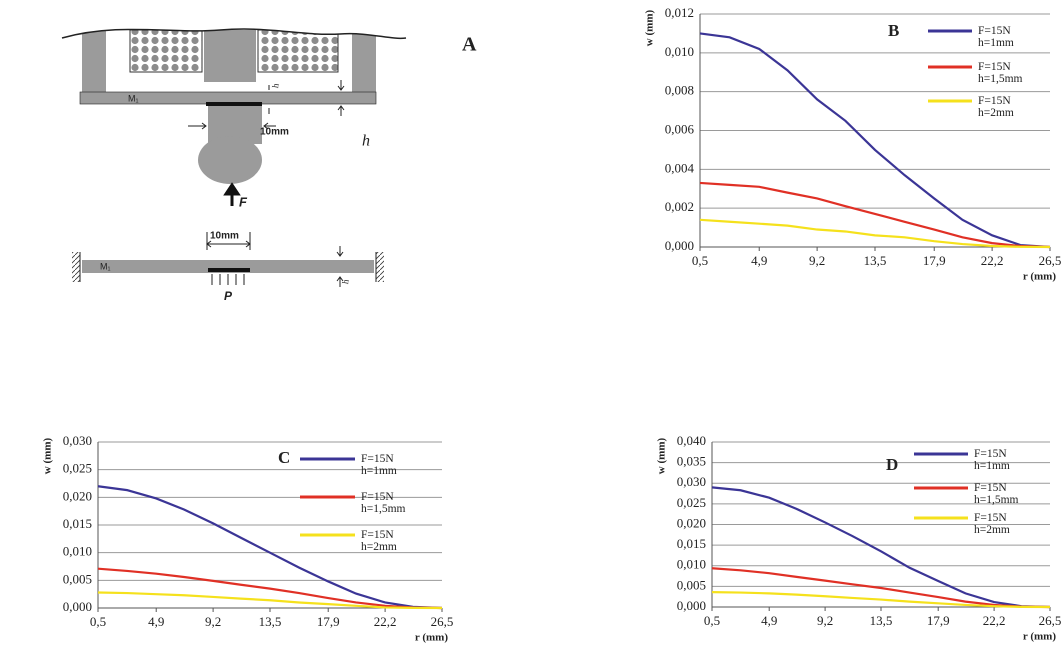  I want to click on y-tick-label: 0,040, so click(691, 440).